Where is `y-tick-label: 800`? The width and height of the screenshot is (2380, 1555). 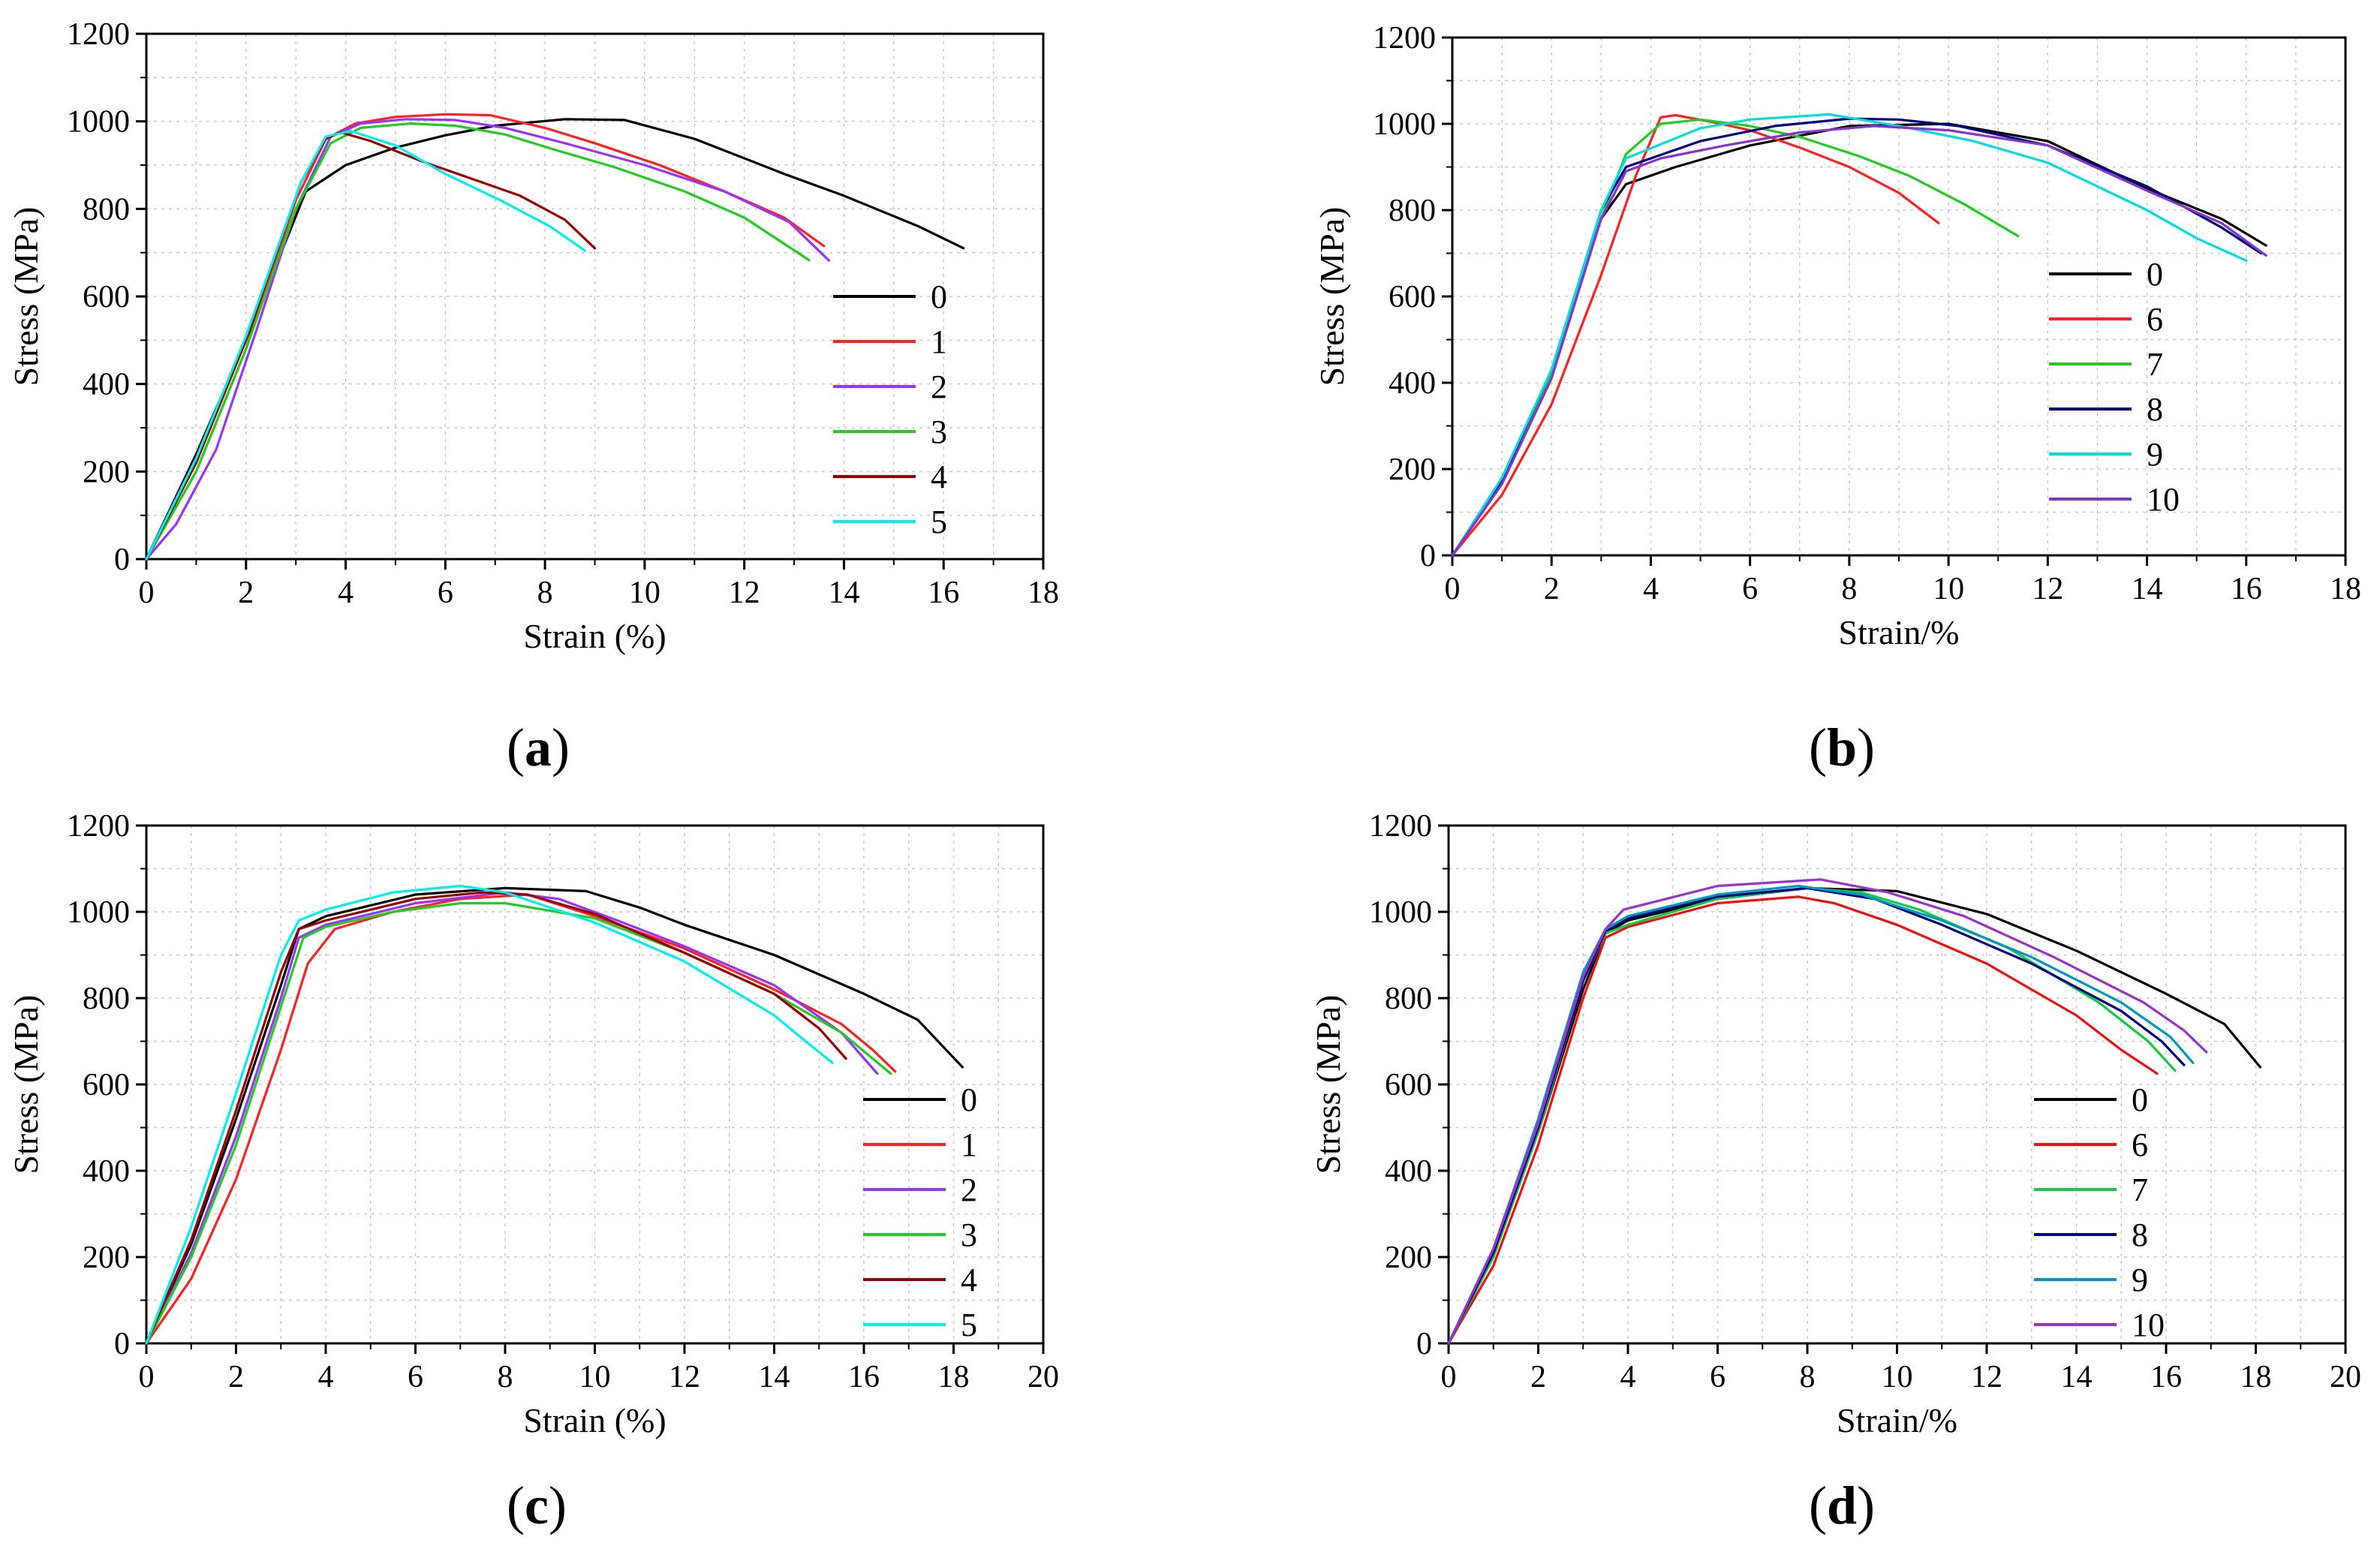
y-tick-label: 800 is located at coordinates (1408, 999).